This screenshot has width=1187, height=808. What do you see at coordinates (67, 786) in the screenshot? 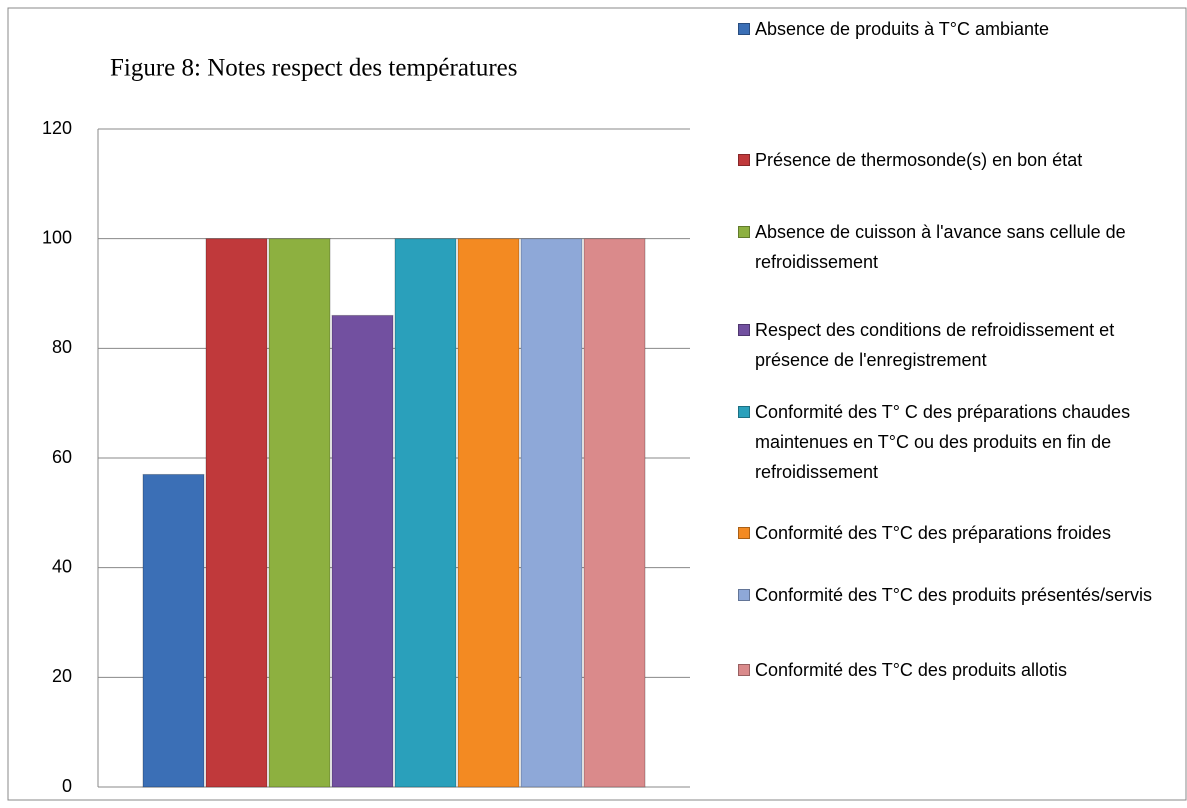
I see `y-tick-label: 0` at bounding box center [67, 786].